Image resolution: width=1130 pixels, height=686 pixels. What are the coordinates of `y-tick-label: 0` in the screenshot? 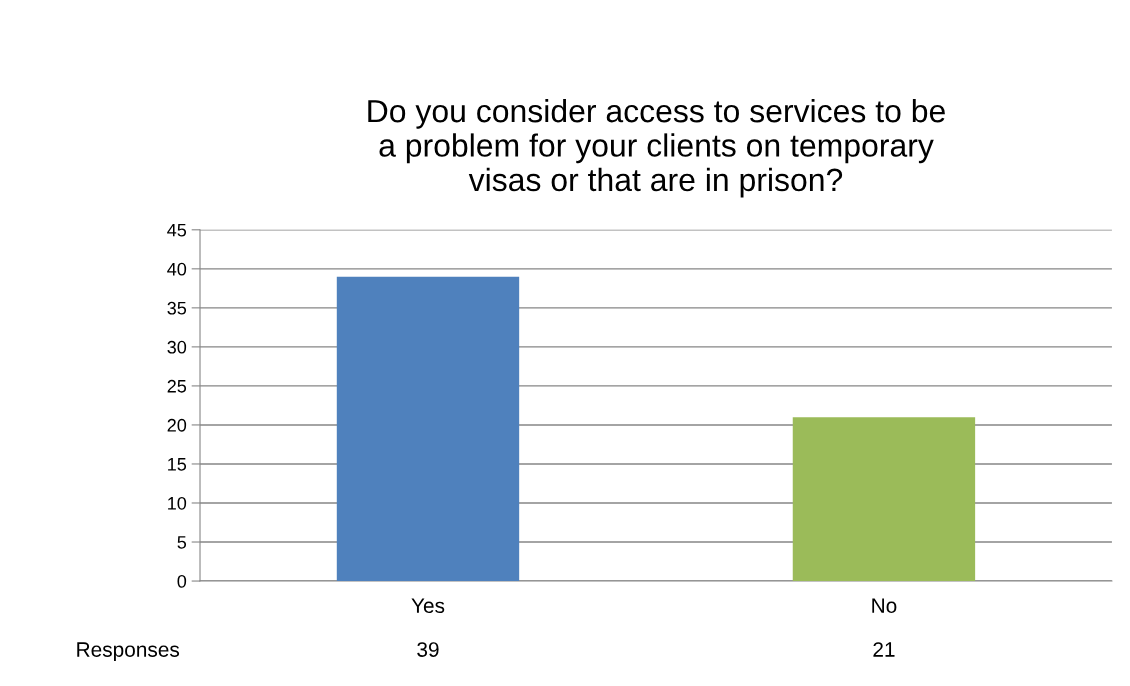 It's located at (182, 581).